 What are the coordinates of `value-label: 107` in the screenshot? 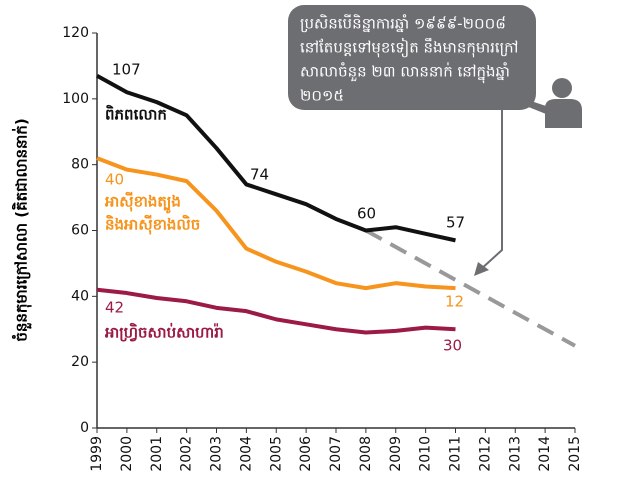 It's located at (126, 70).